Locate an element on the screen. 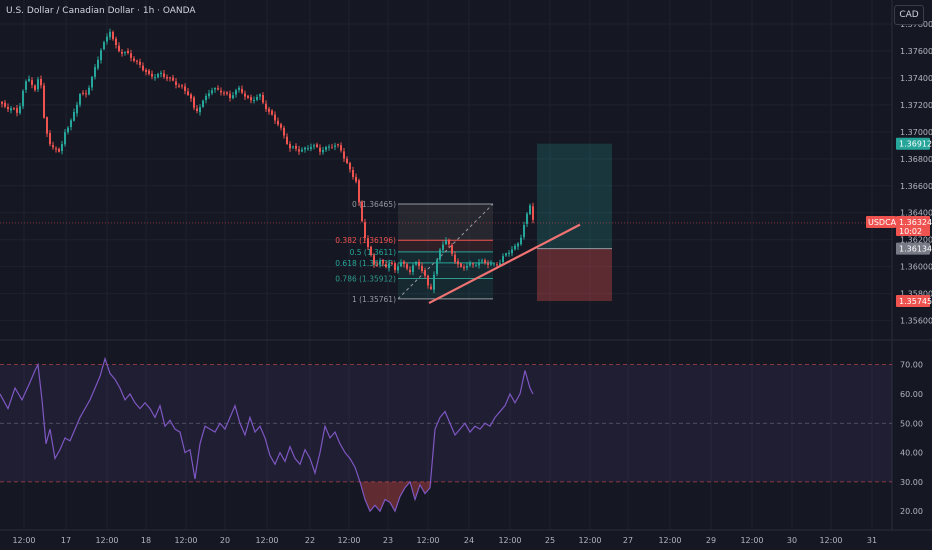  rsi-axis-label: 70.00 is located at coordinates (911, 365).